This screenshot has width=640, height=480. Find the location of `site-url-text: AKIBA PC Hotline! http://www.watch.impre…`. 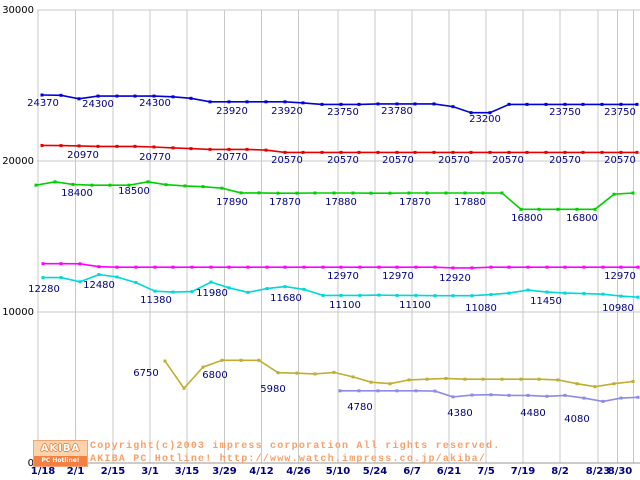

site-url-text: AKIBA PC Hotline! http://www.watch.impre… is located at coordinates (288, 459).